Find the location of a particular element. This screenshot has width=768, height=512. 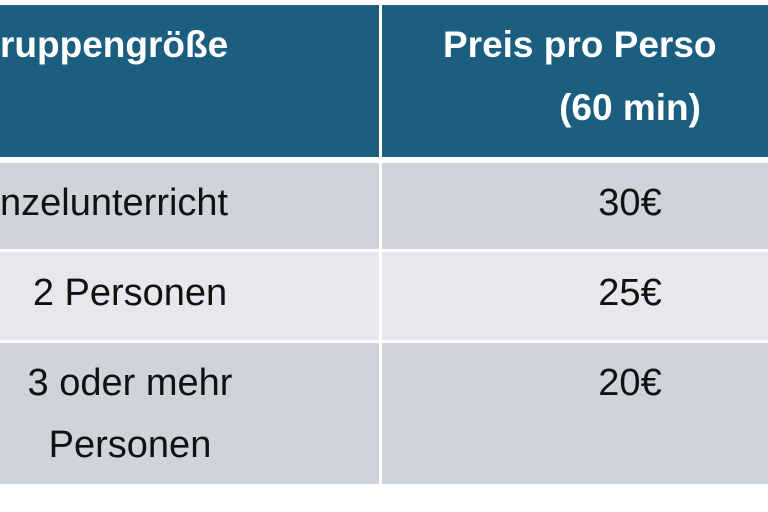

cell-text: ruppengröße is located at coordinates (114, 44).